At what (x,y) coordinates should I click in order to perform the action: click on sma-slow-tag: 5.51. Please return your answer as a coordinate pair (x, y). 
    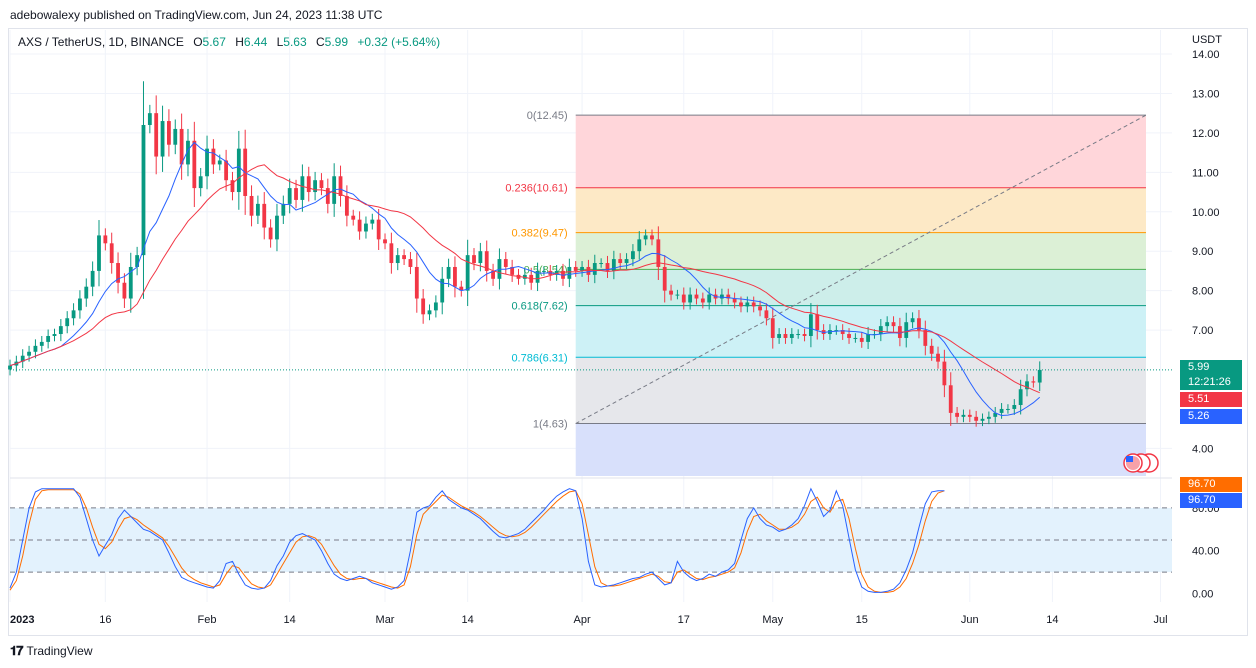
    Looking at the image, I should click on (1211, 399).